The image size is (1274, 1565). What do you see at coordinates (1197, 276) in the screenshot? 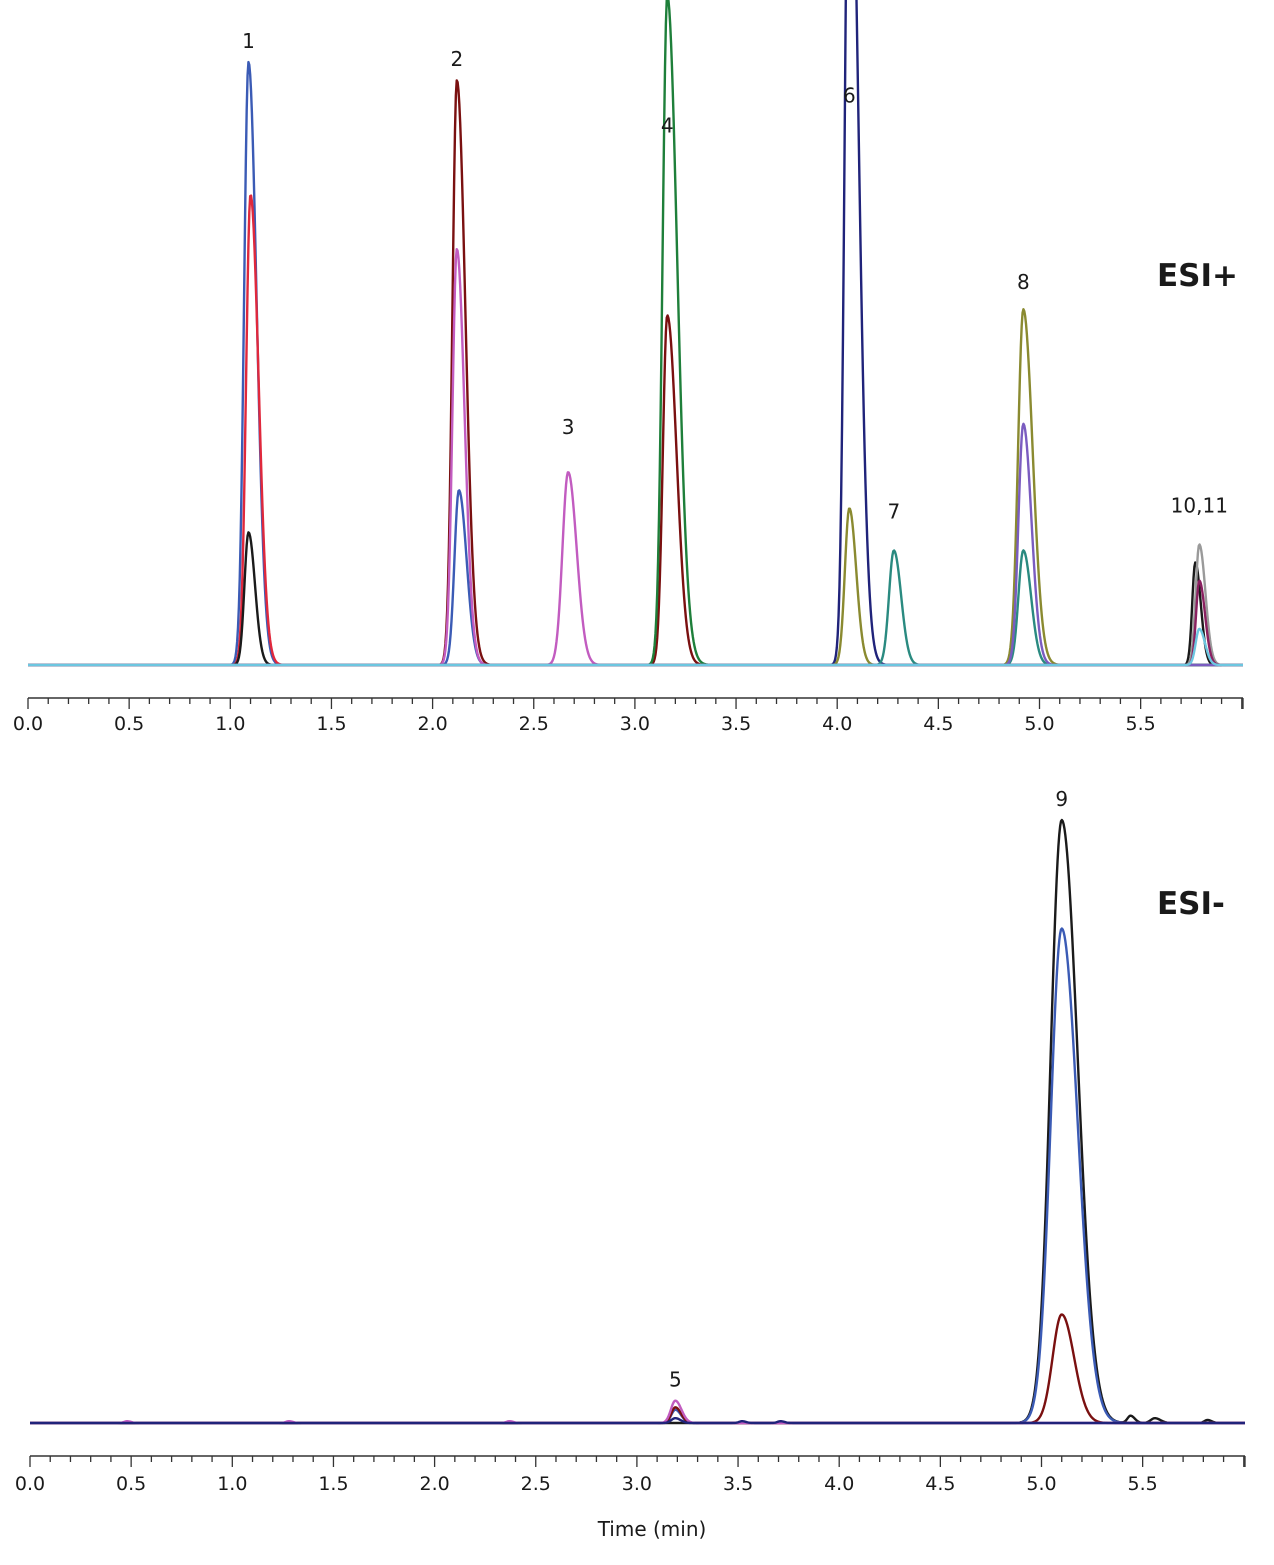
I see `esi-plus-mode-label: ESI+` at bounding box center [1197, 276].